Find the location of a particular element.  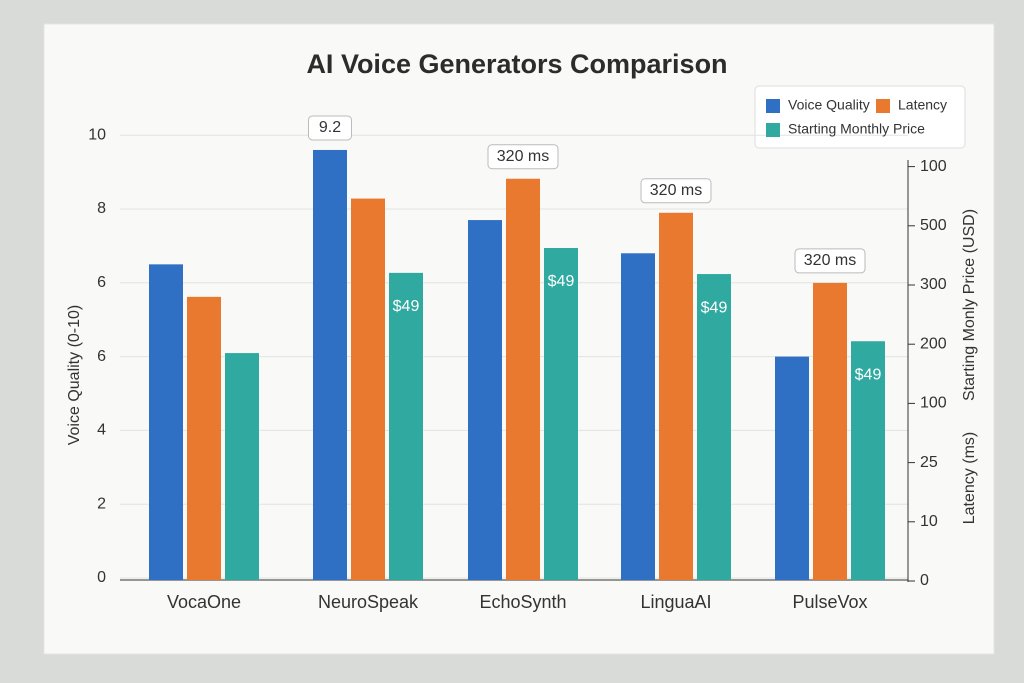

x-tick-label: LinguaAI is located at coordinates (675, 602).